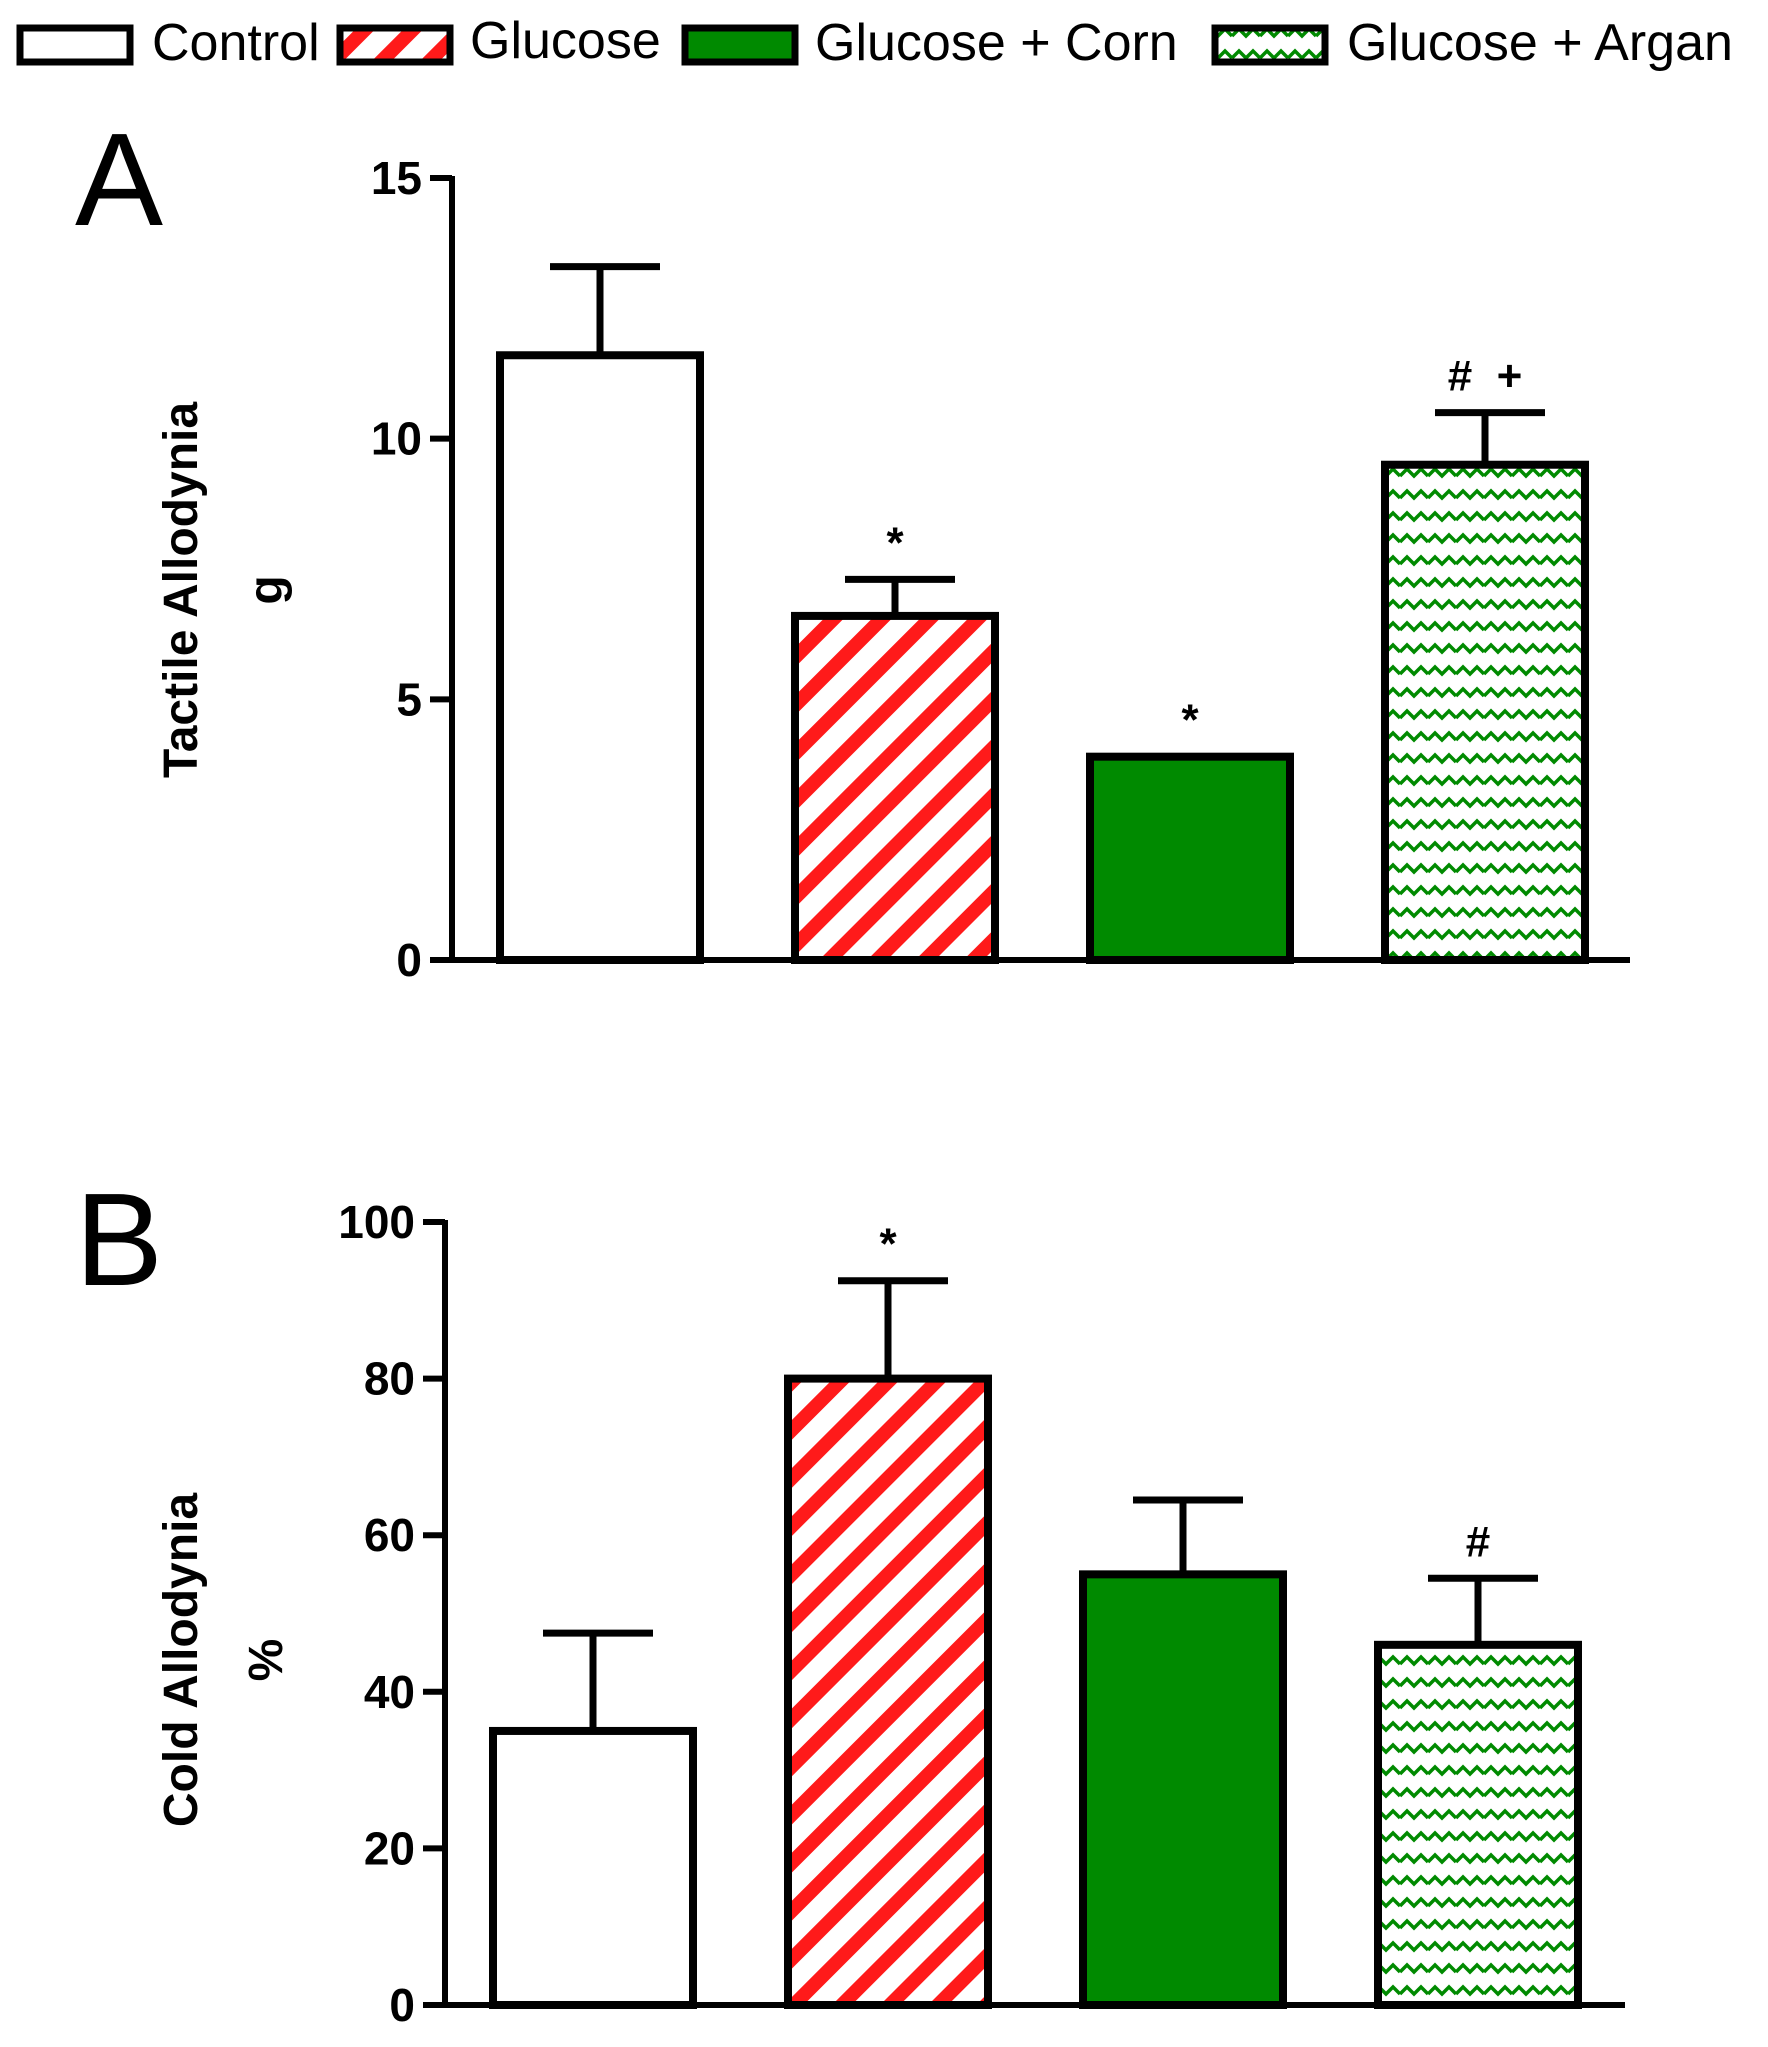 Image resolution: width=1768 pixels, height=2047 pixels. Describe the element at coordinates (119, 1239) in the screenshot. I see `panel-label-b: B` at that location.